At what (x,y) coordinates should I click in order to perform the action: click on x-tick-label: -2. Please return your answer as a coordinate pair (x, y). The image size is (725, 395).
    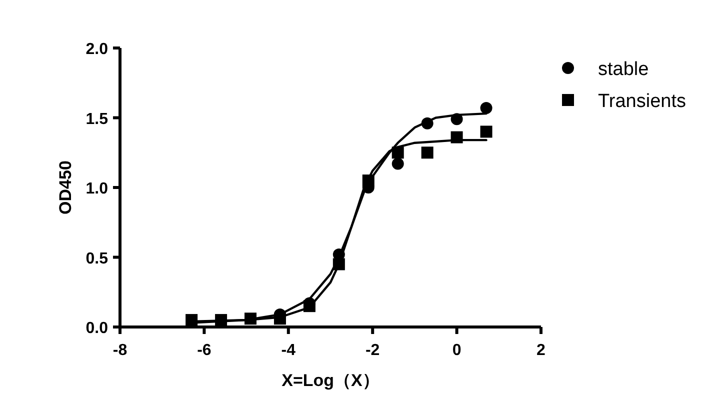
    Looking at the image, I should click on (372, 350).